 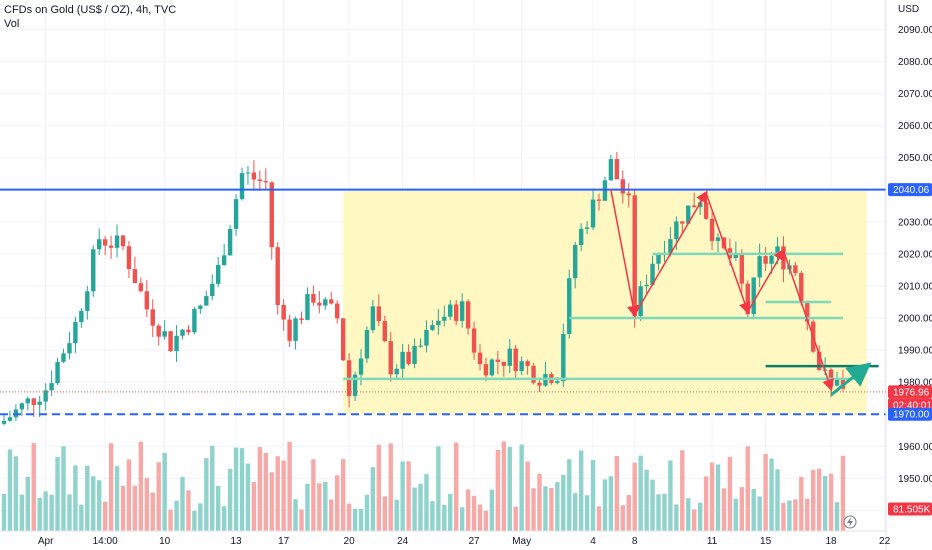 What do you see at coordinates (90, 10) in the screenshot?
I see `chart-title: CFDs on Gold (US$ / OZ), 4h, TVC` at bounding box center [90, 10].